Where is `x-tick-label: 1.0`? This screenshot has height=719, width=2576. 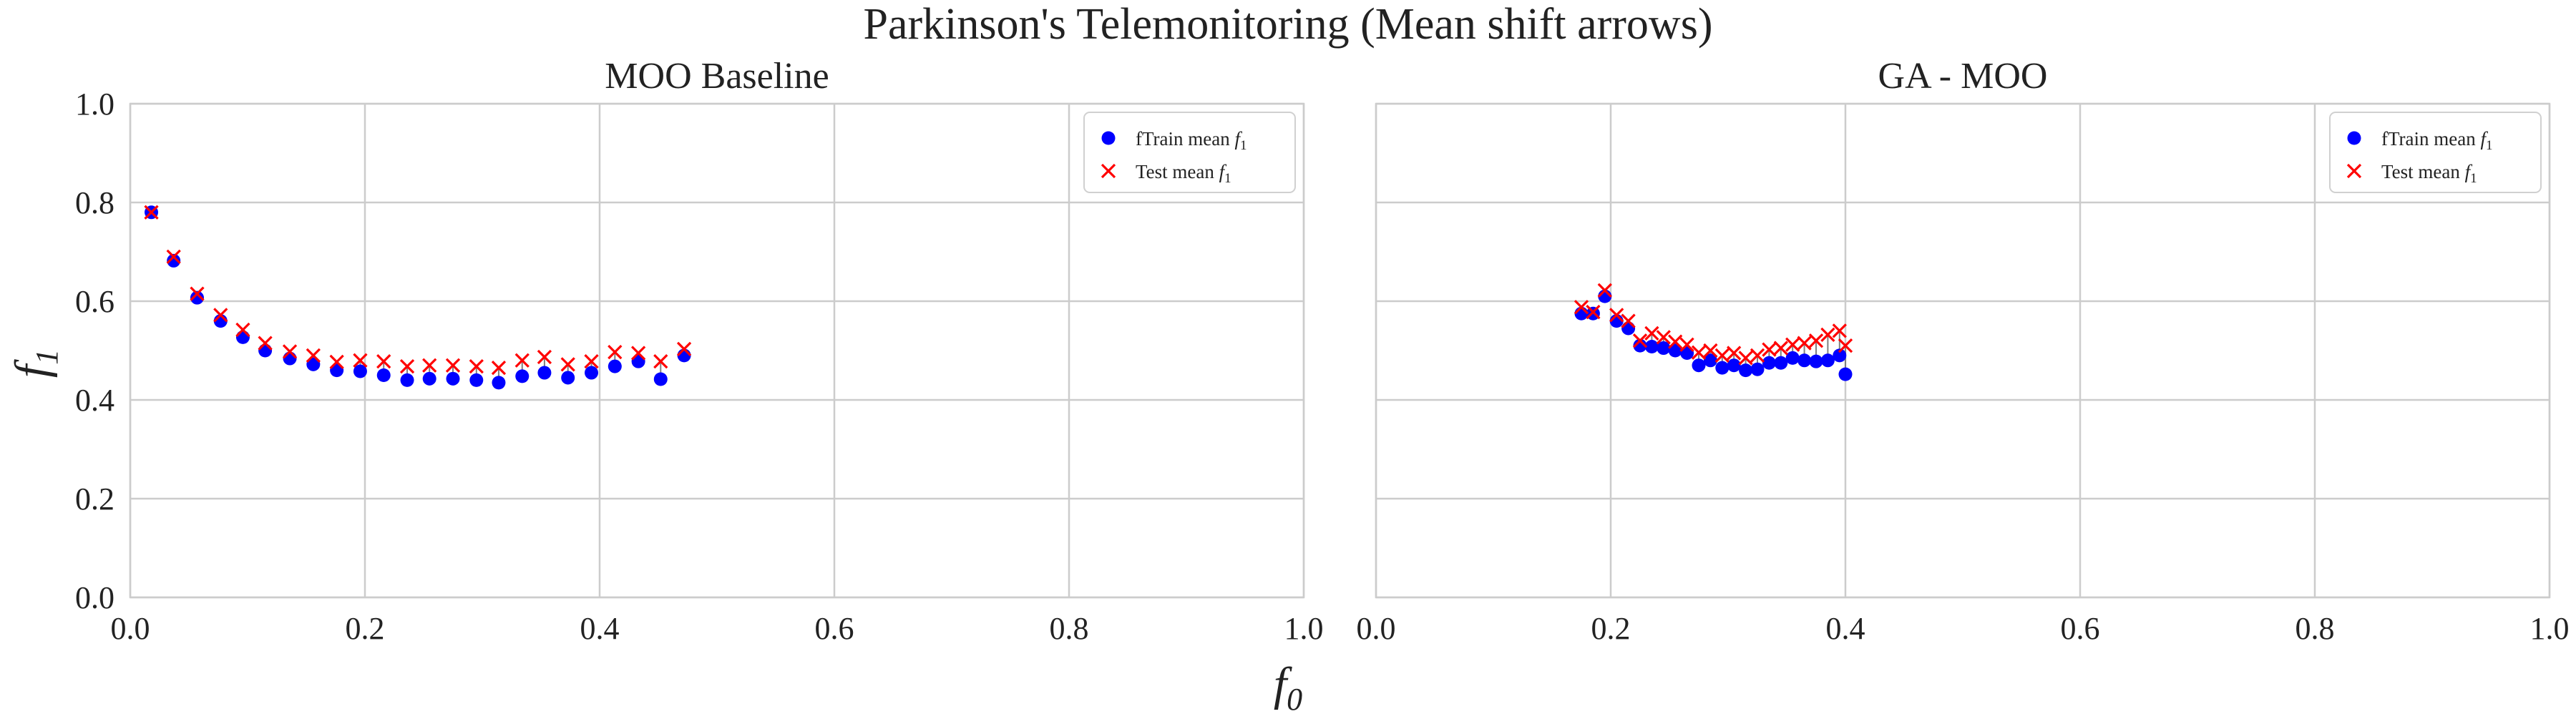
x-tick-label: 1.0 is located at coordinates (1304, 628).